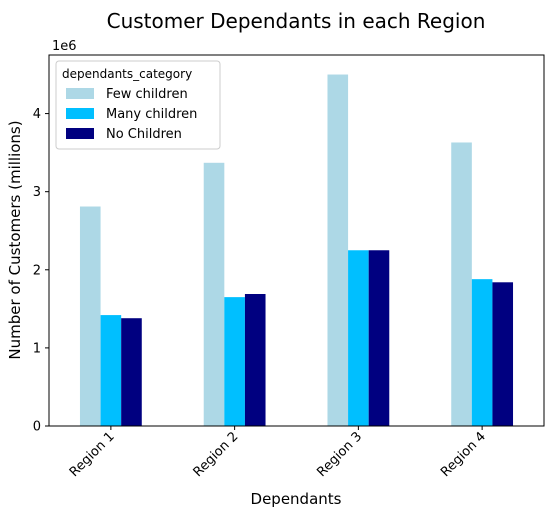 This screenshot has height=518, width=555. Describe the element at coordinates (127, 74) in the screenshot. I see `legend-title: dependants_category` at that location.